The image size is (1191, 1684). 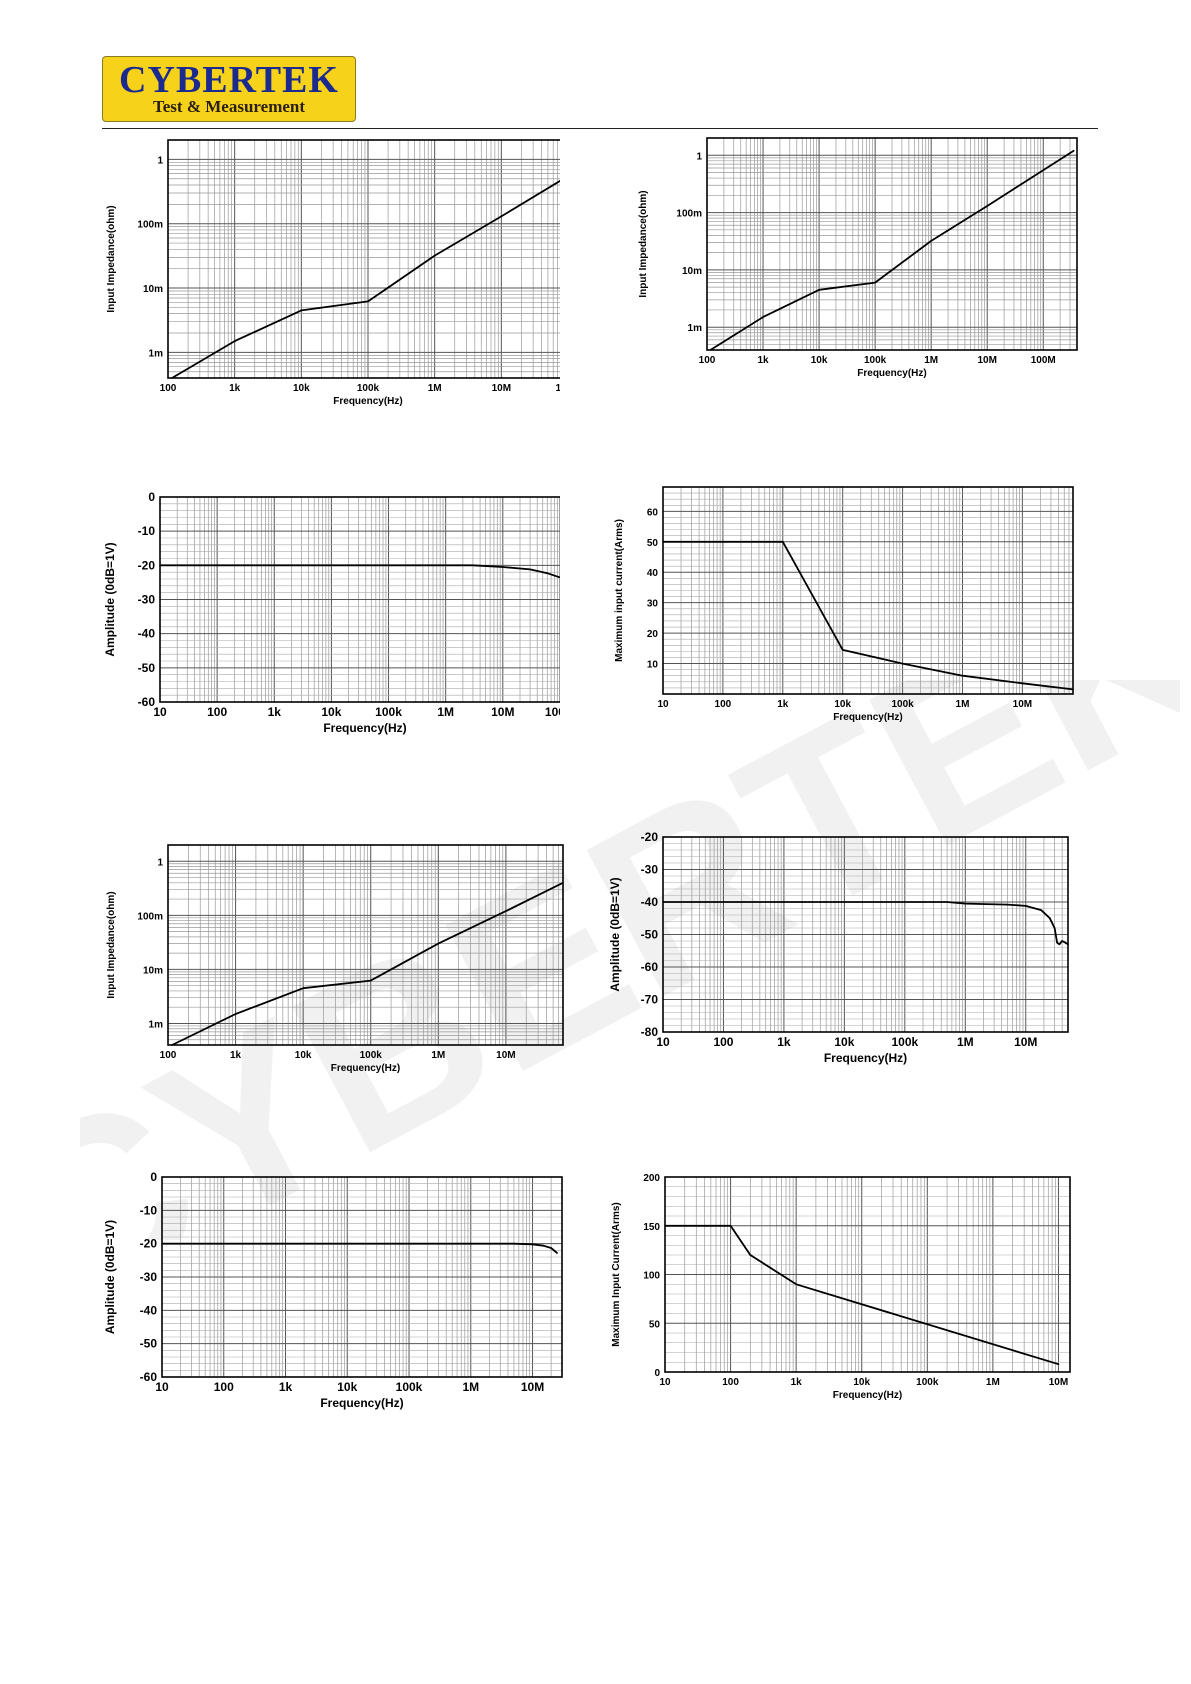 I want to click on logo-tagline: Test & Measurement, so click(x=229, y=106).